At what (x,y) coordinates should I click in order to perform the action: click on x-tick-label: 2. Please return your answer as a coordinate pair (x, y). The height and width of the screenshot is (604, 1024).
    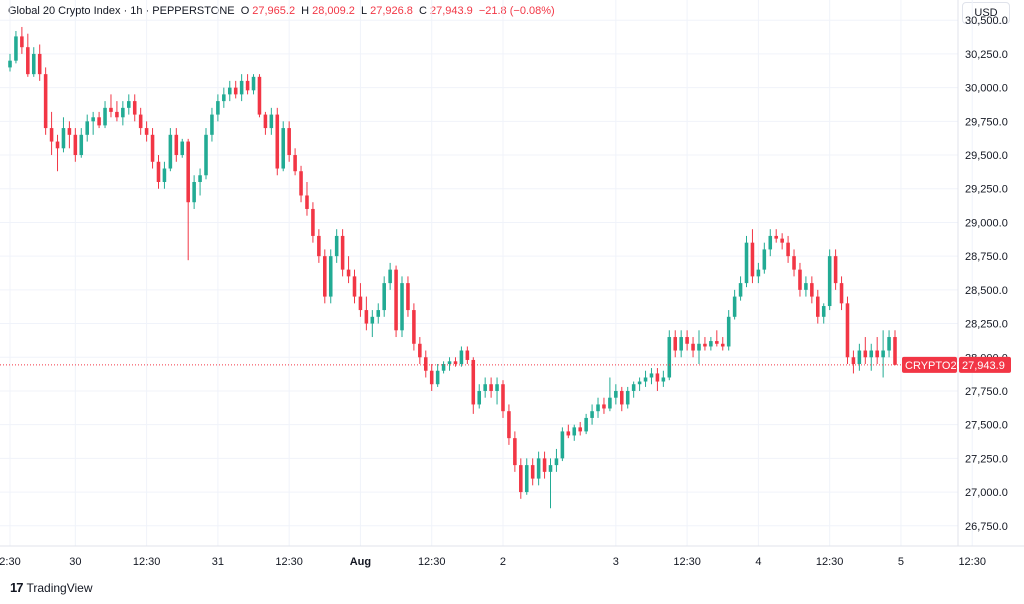
    Looking at the image, I should click on (503, 562).